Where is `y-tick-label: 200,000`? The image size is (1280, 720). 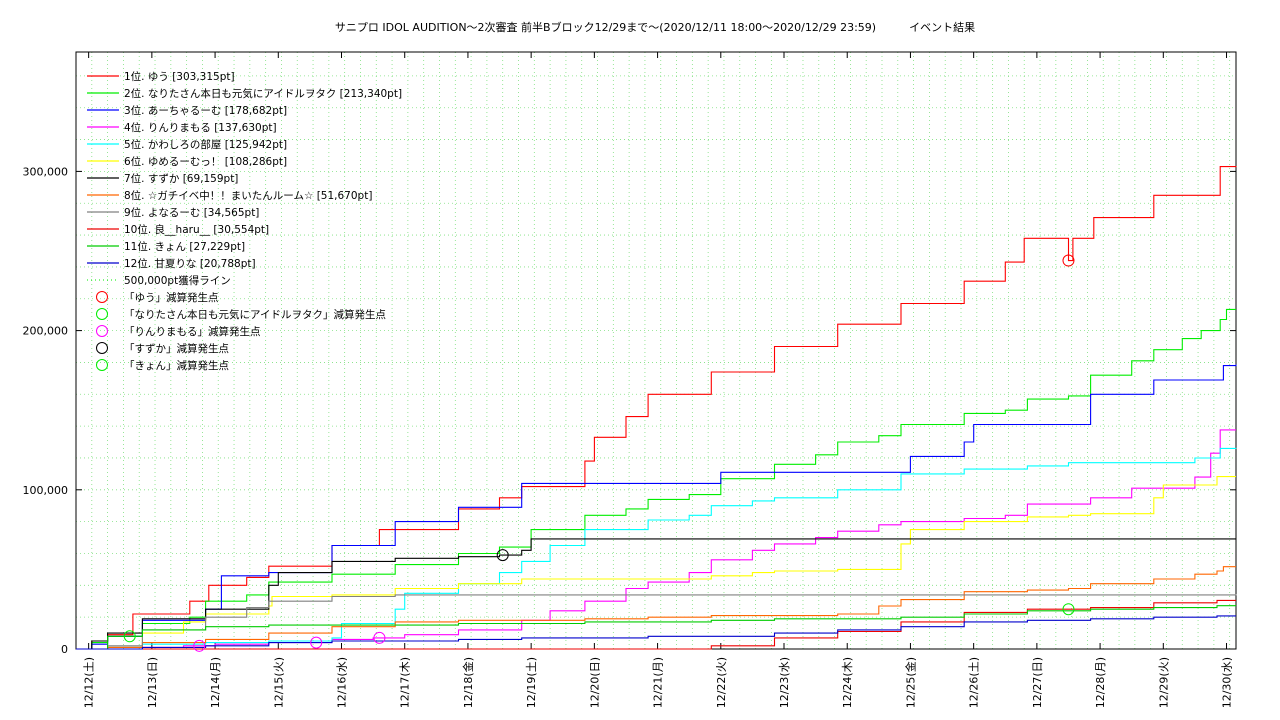
y-tick-label: 200,000 is located at coordinates (46, 331).